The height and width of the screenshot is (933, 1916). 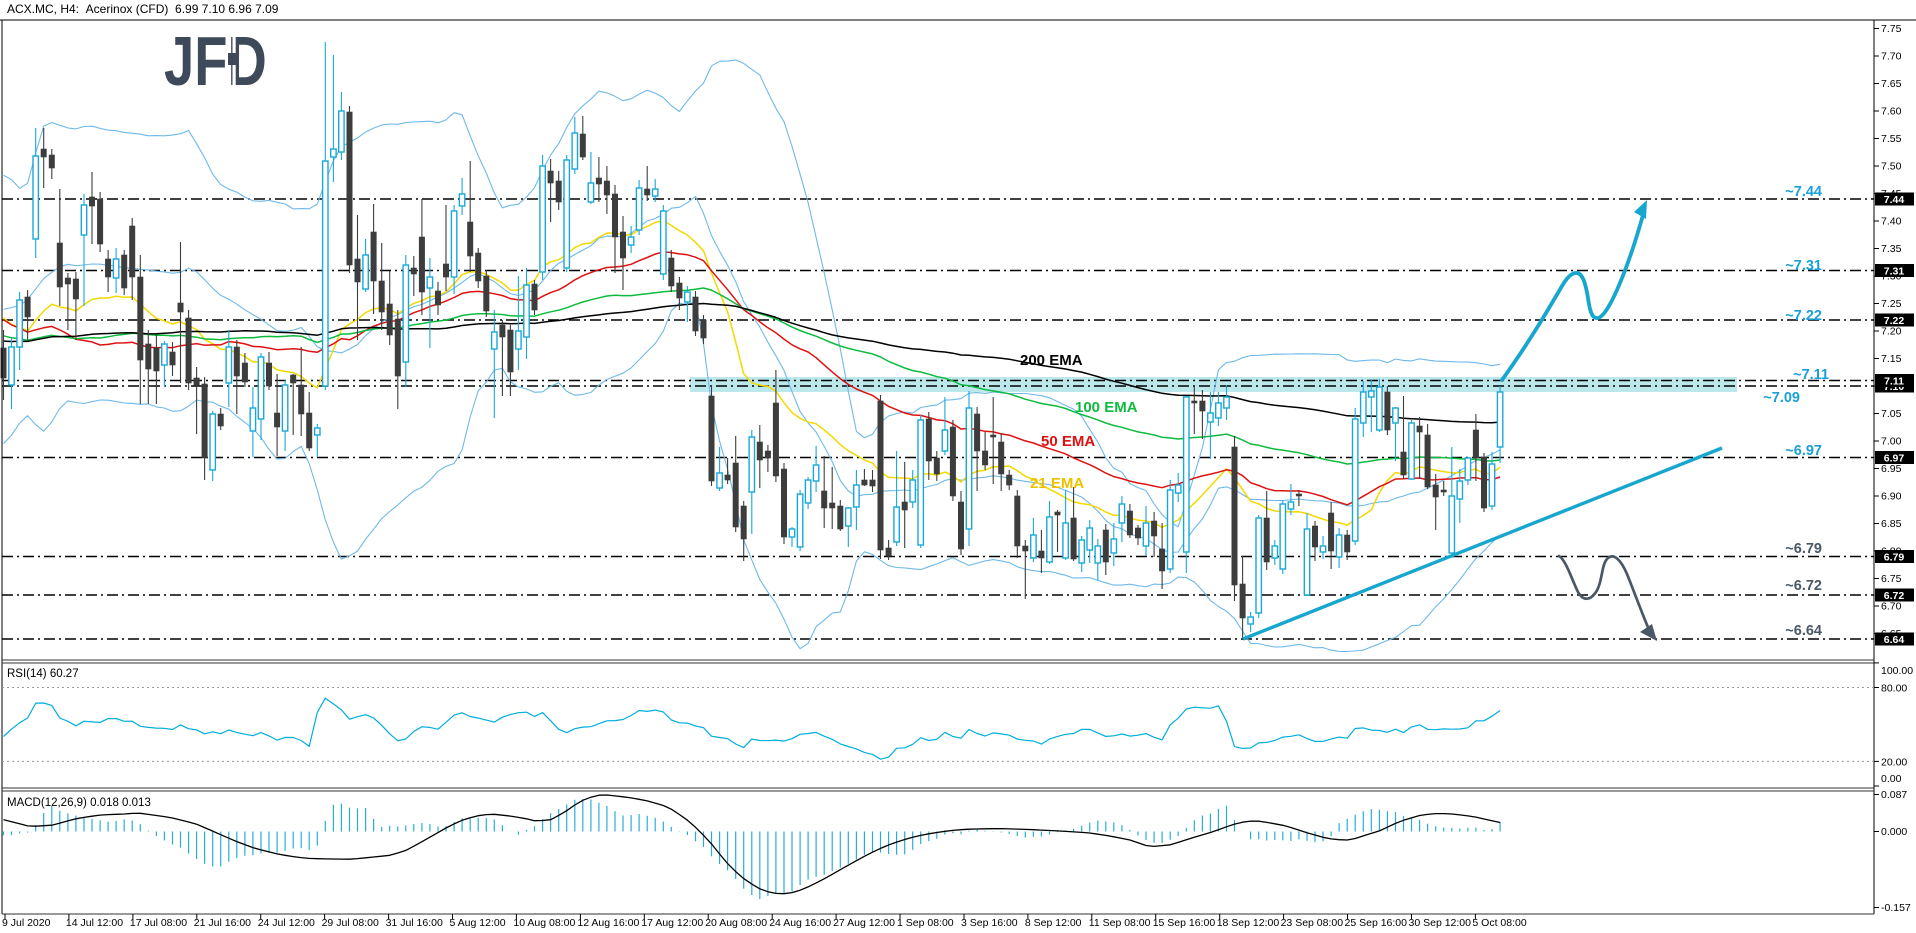 What do you see at coordinates (1894, 557) in the screenshot?
I see `svg-text: 6.79` at bounding box center [1894, 557].